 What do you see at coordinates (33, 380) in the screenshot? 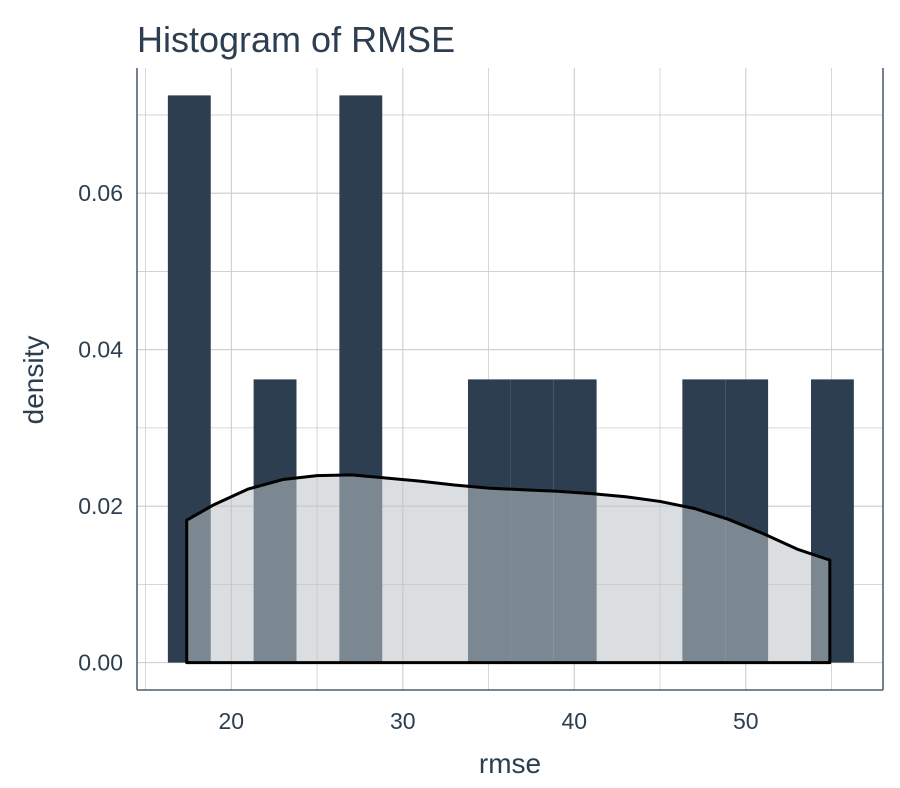
I see `y-axis-label: density` at bounding box center [33, 380].